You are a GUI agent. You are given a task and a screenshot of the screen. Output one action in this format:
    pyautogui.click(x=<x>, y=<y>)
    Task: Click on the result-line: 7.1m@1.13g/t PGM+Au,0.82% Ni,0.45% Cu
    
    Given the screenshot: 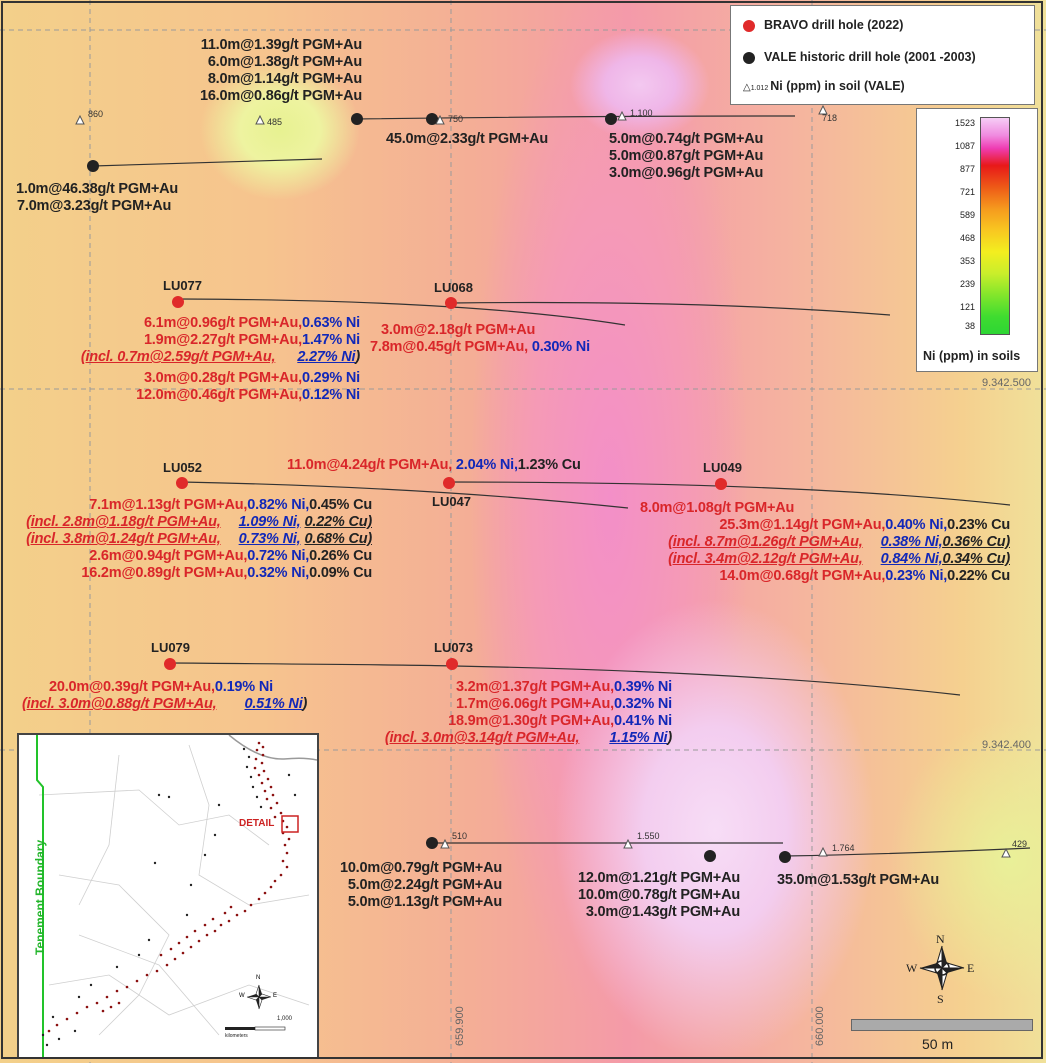 What is the action you would take?
    pyautogui.click(x=230, y=505)
    